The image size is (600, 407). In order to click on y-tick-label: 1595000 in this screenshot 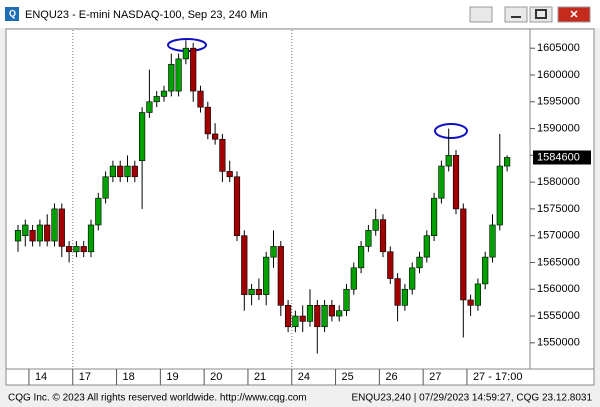, I will do `click(558, 102)`.